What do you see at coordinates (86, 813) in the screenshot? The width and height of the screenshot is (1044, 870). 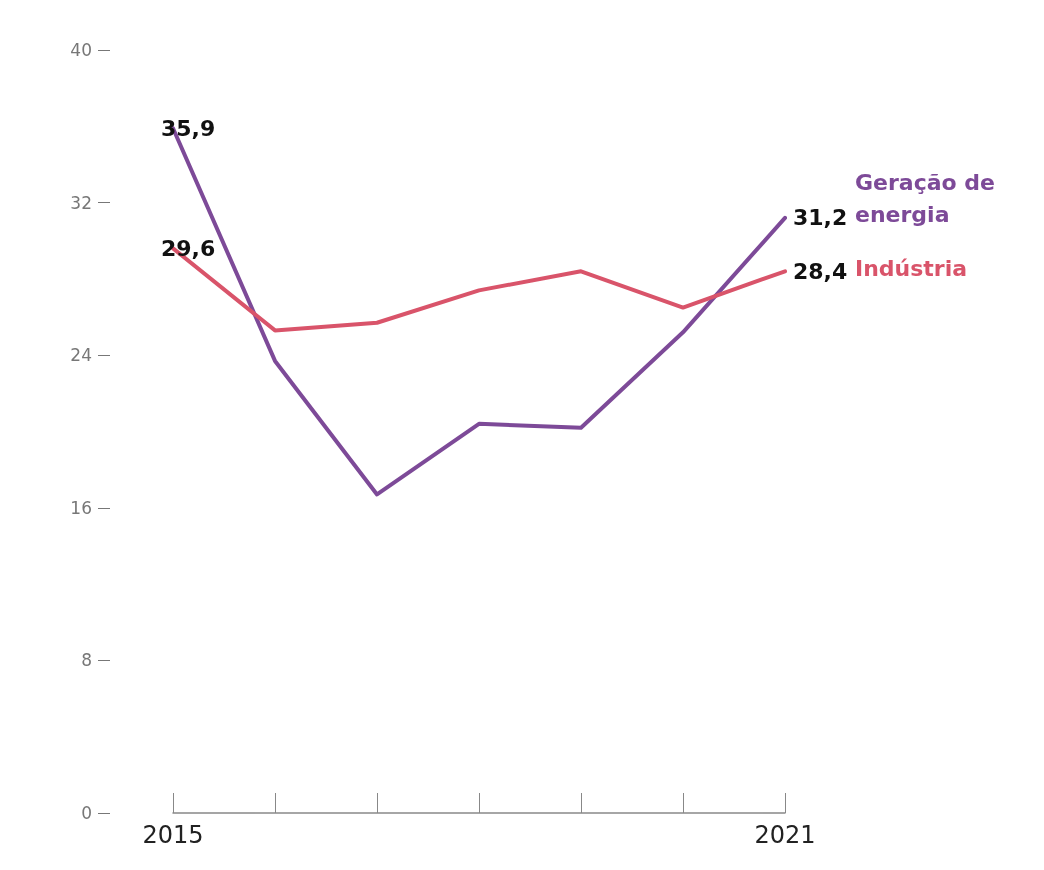 I see `y-tick-label: 0` at bounding box center [86, 813].